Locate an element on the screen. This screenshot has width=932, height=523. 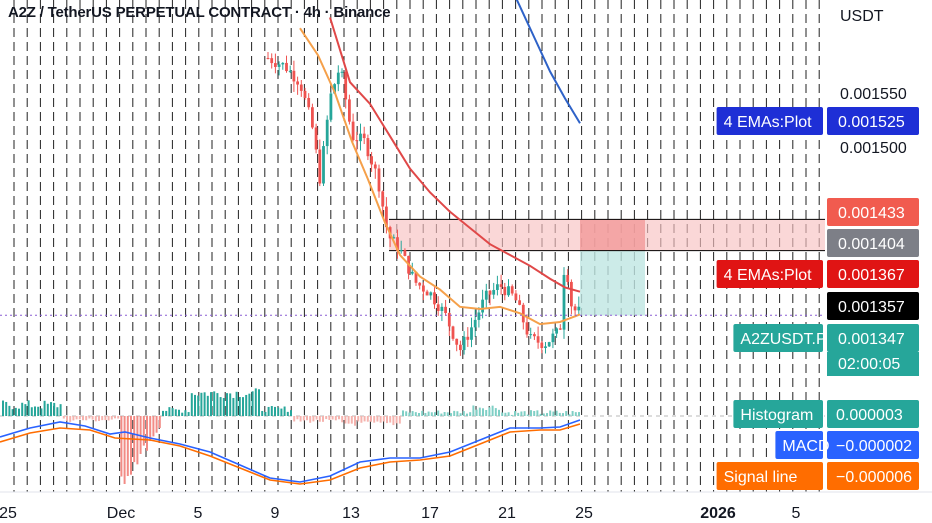
time-tick: 5 is located at coordinates (198, 513).